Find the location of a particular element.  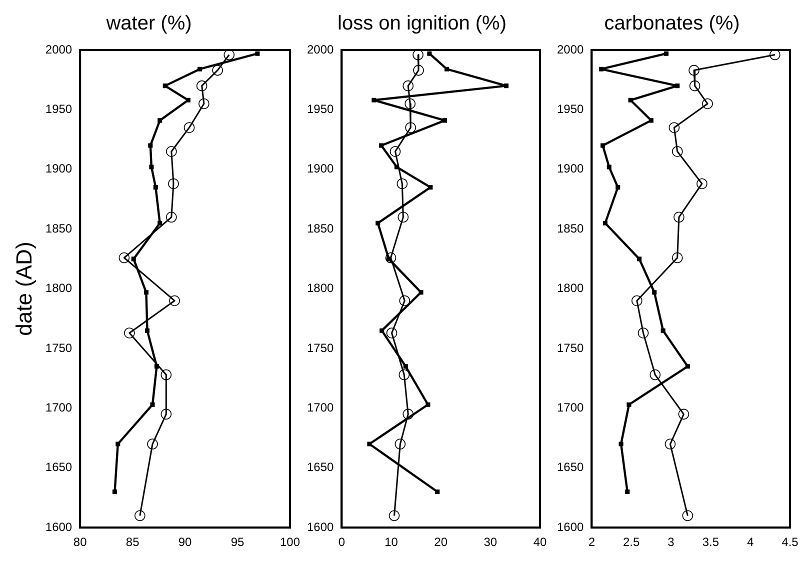

x-tick-label: 40 is located at coordinates (540, 542).